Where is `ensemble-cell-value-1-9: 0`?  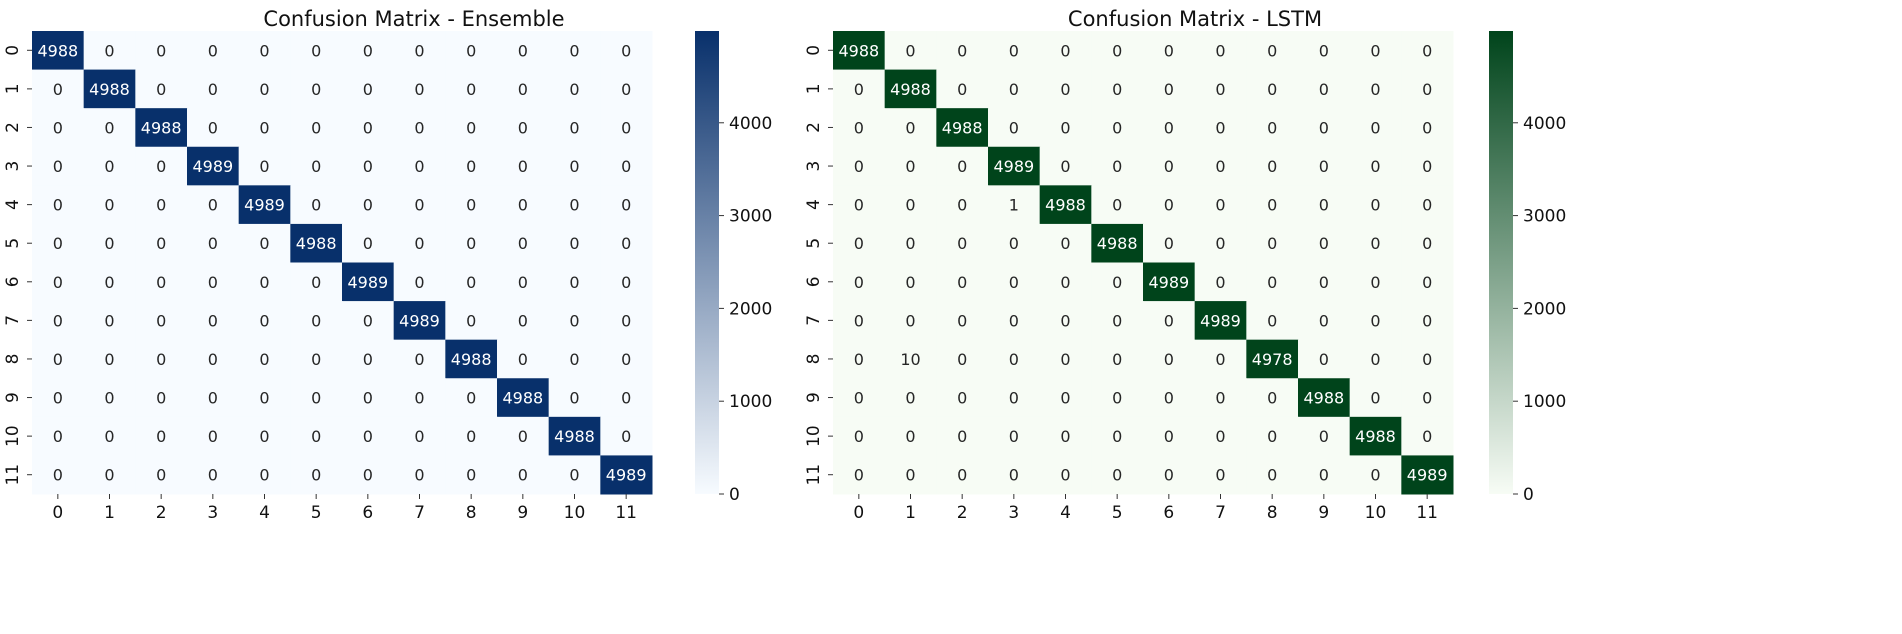
ensemble-cell-value-1-9: 0 is located at coordinates (523, 89).